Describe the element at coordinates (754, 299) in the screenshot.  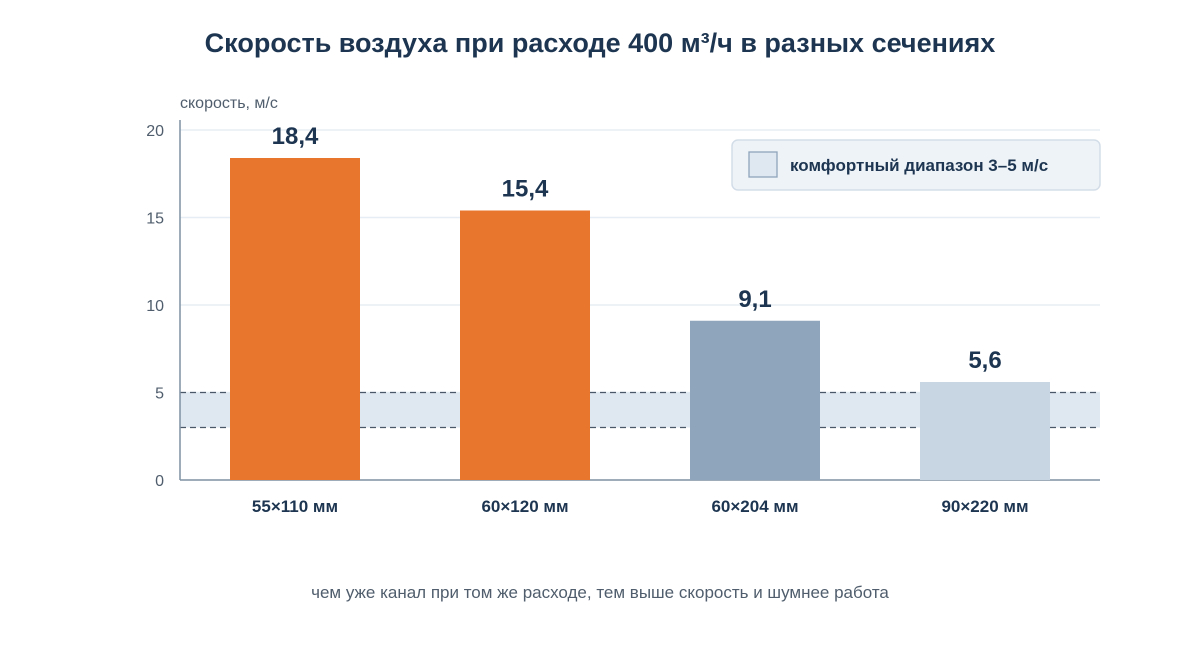
I see `bar-value-label: 9,1` at that location.